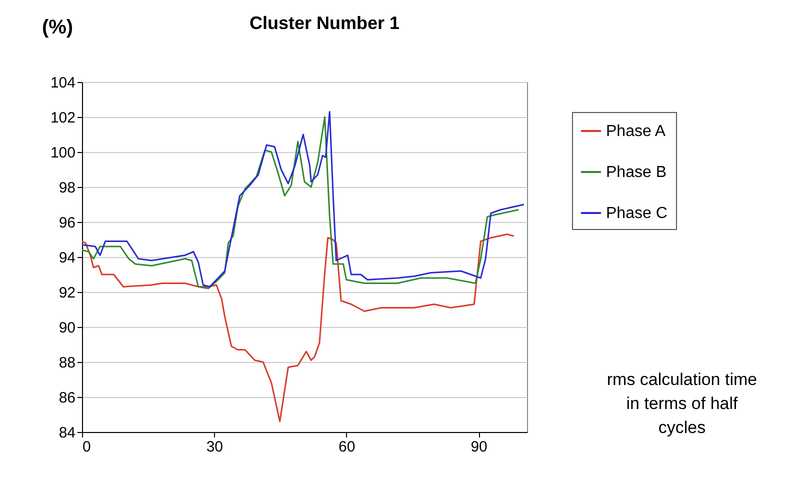  Describe the element at coordinates (67, 188) in the screenshot. I see `y-tick-label: 98` at that location.